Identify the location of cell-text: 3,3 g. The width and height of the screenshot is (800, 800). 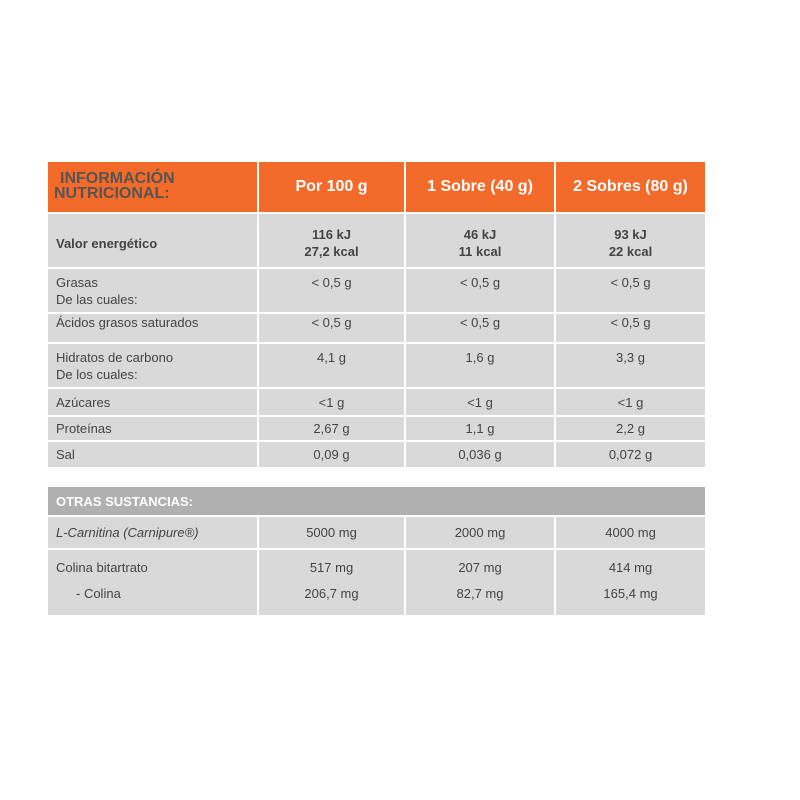
(630, 357).